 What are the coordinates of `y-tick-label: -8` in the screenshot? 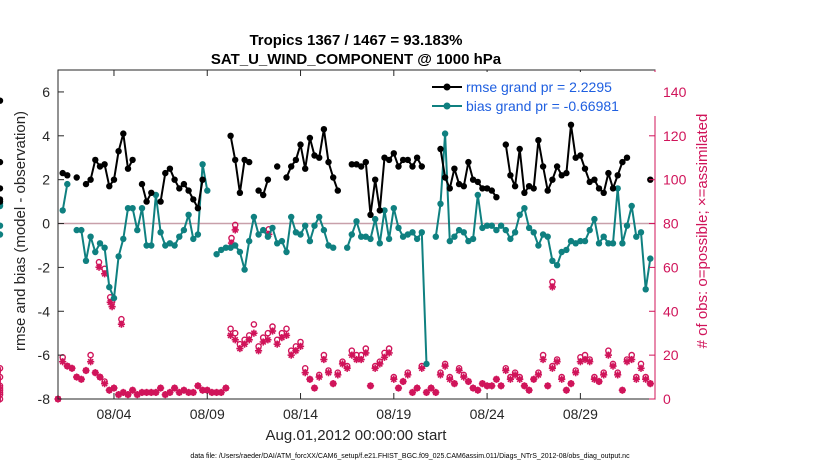 It's located at (44, 399).